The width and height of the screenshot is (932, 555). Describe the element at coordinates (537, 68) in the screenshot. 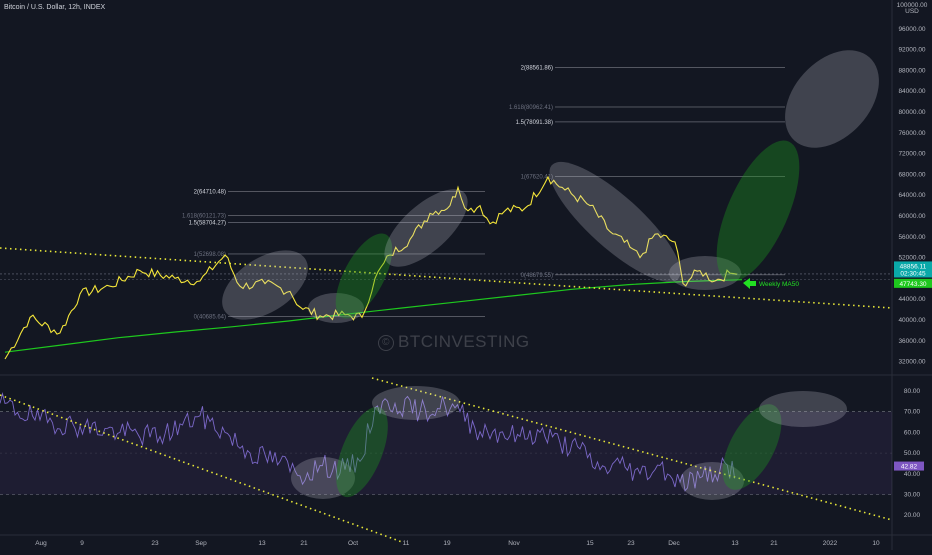

I see `fib-label-right_2: 2(88561.86)` at that location.